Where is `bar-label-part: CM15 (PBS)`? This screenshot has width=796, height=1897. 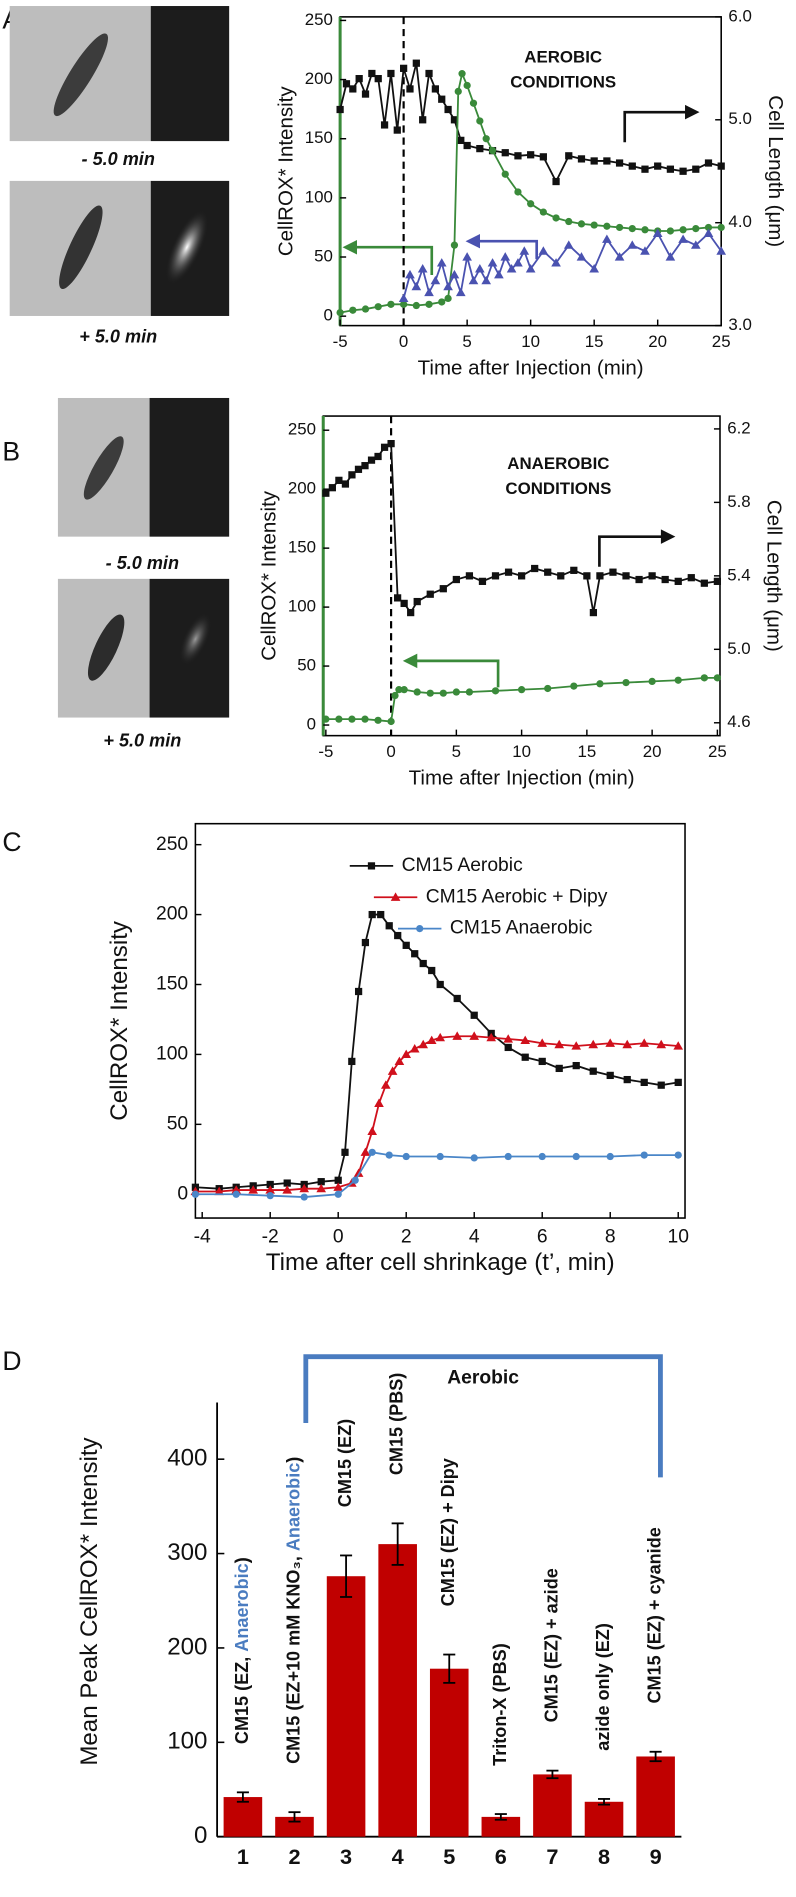 bar-label-part: CM15 (PBS) is located at coordinates (396, 1424).